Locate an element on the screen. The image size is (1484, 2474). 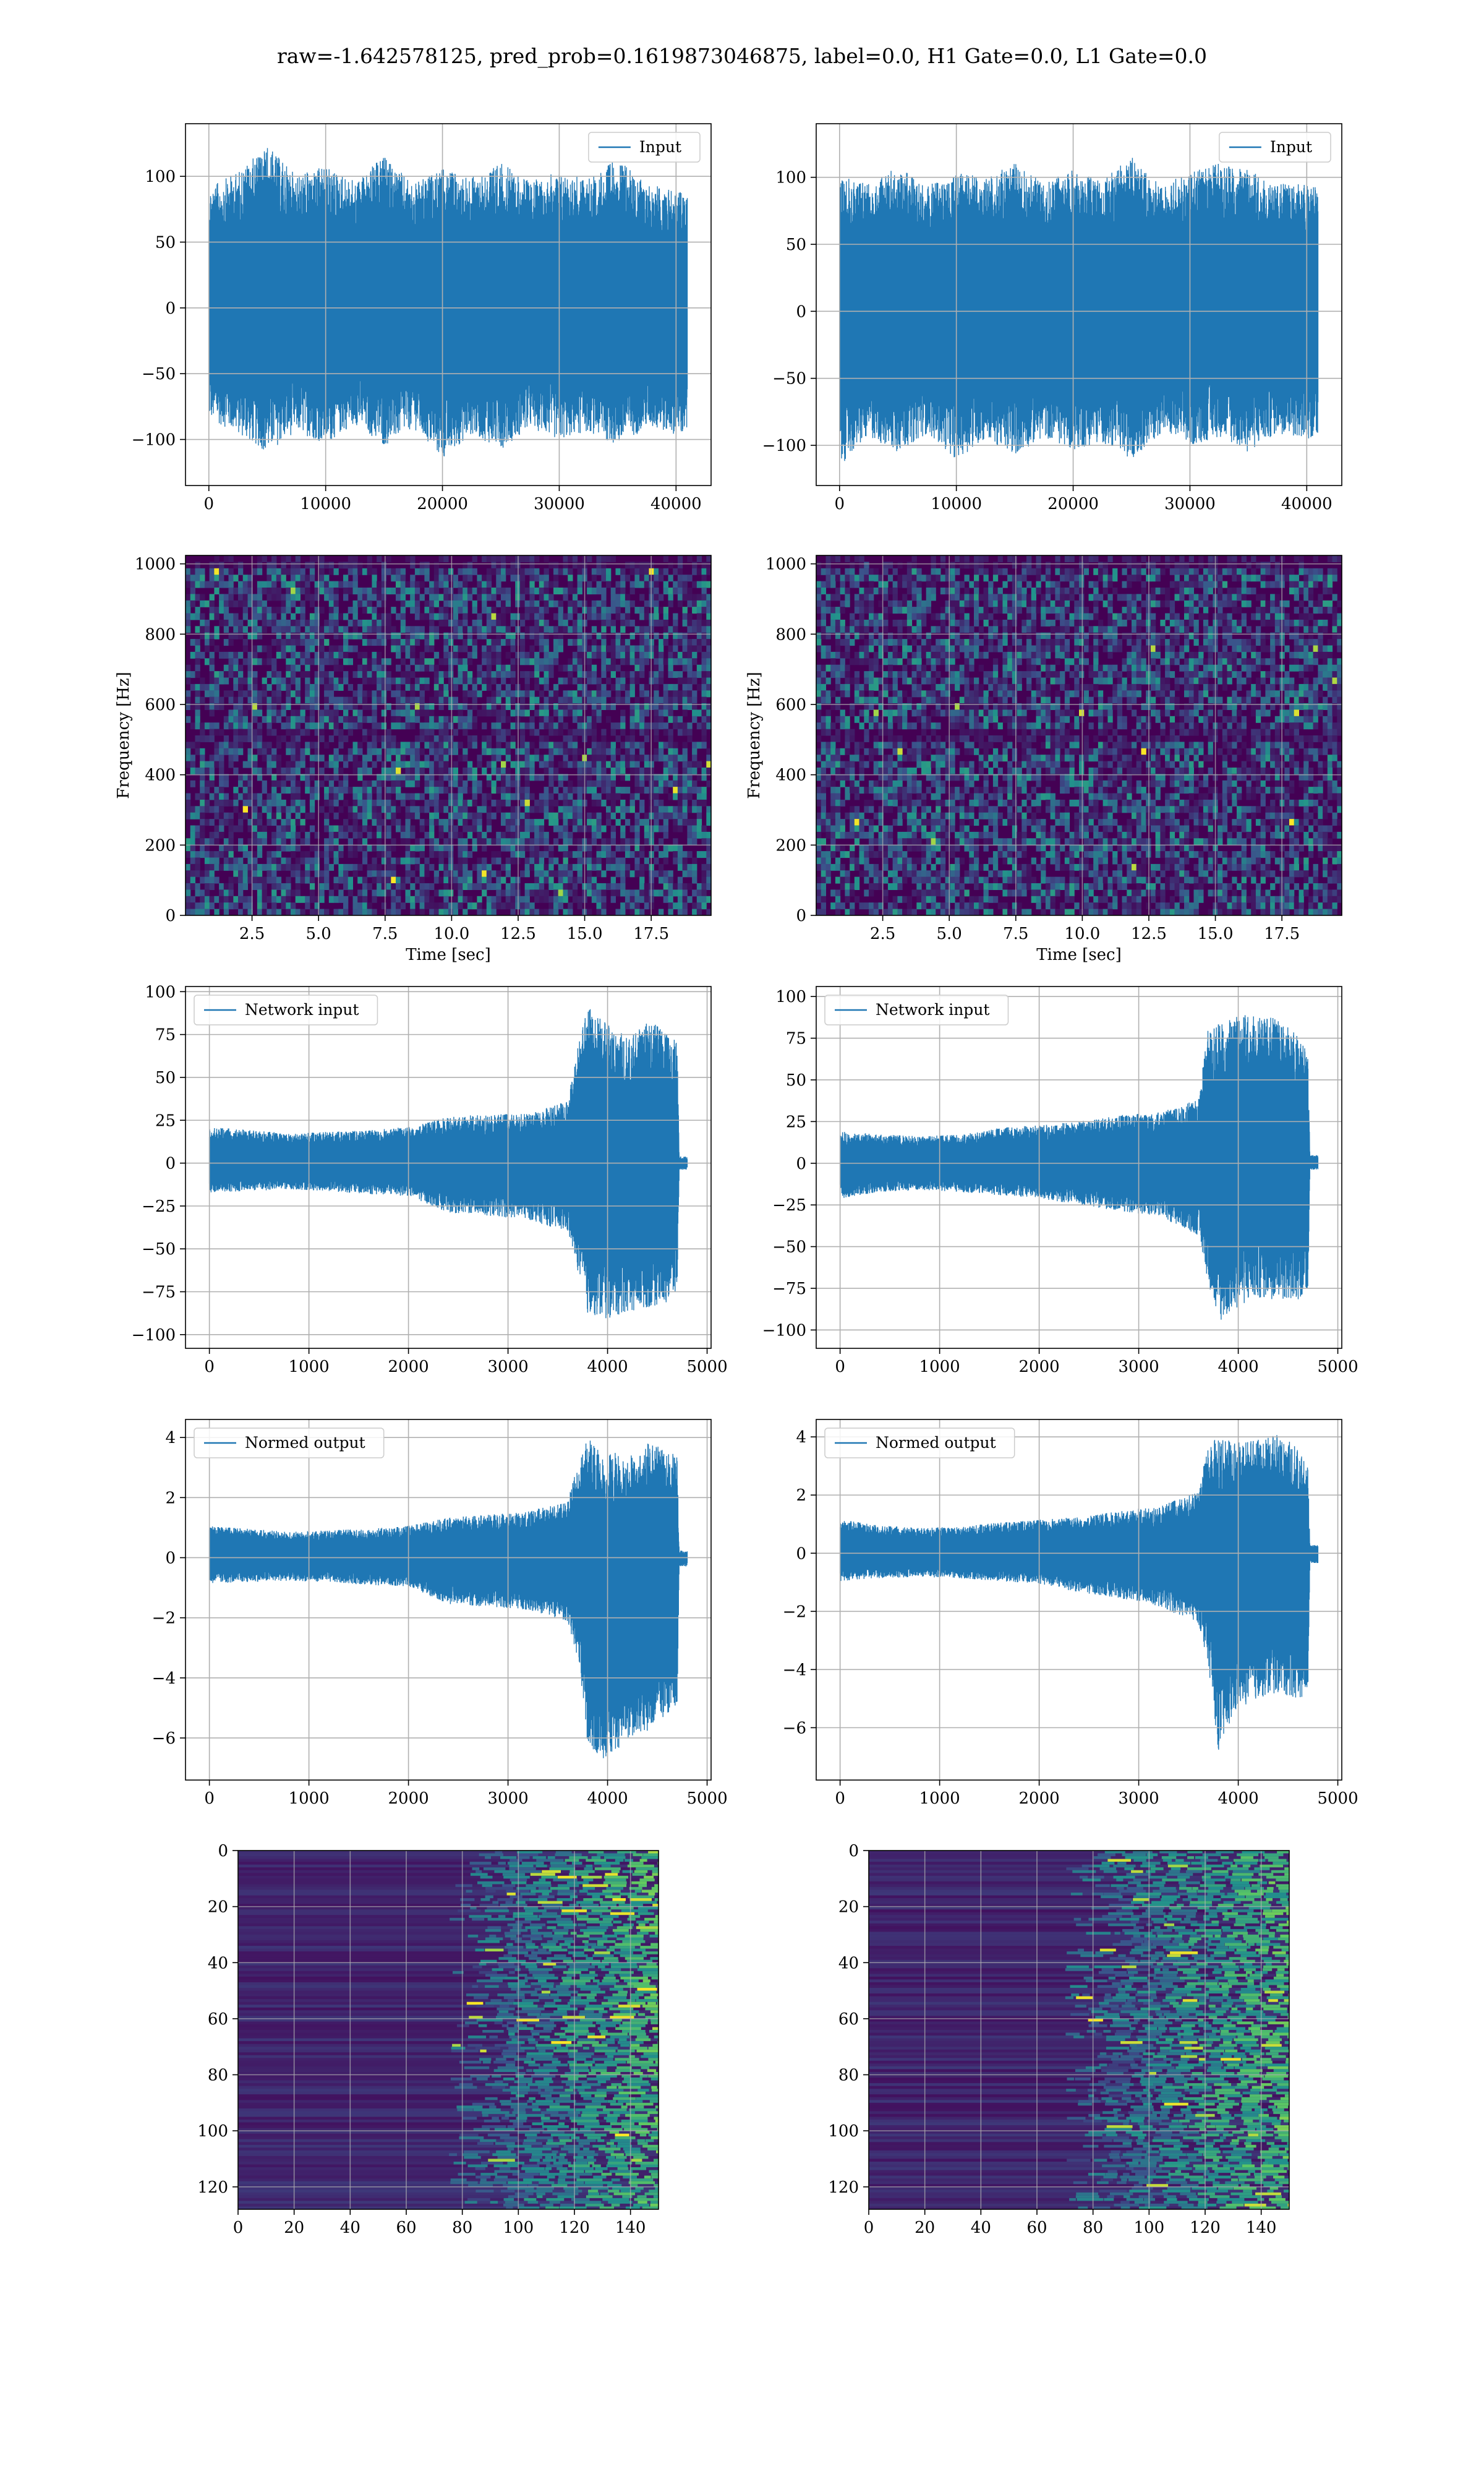
series-line is located at coordinates (1079, 309).